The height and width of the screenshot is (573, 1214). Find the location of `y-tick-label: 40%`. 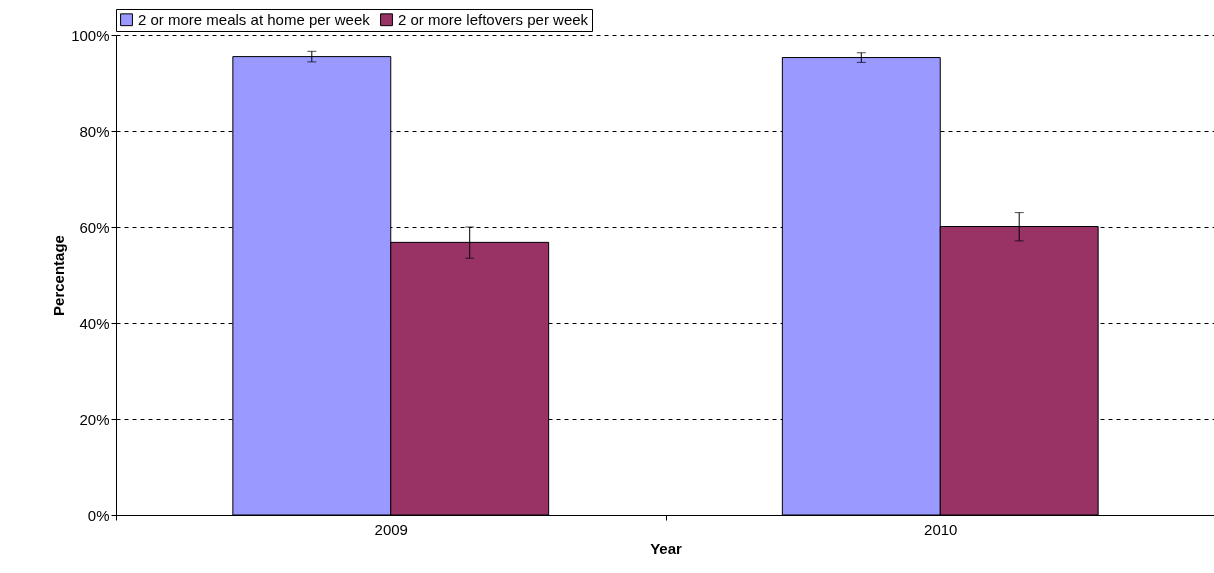

y-tick-label: 40% is located at coordinates (94, 323).